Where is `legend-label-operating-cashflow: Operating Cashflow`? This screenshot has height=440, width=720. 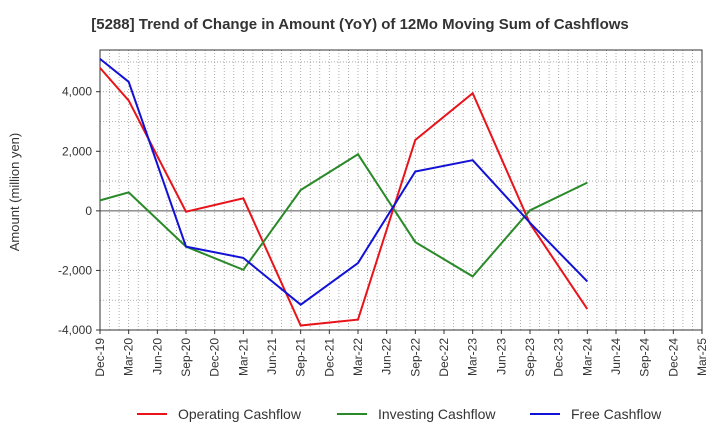 legend-label-operating-cashflow: Operating Cashflow is located at coordinates (240, 414).